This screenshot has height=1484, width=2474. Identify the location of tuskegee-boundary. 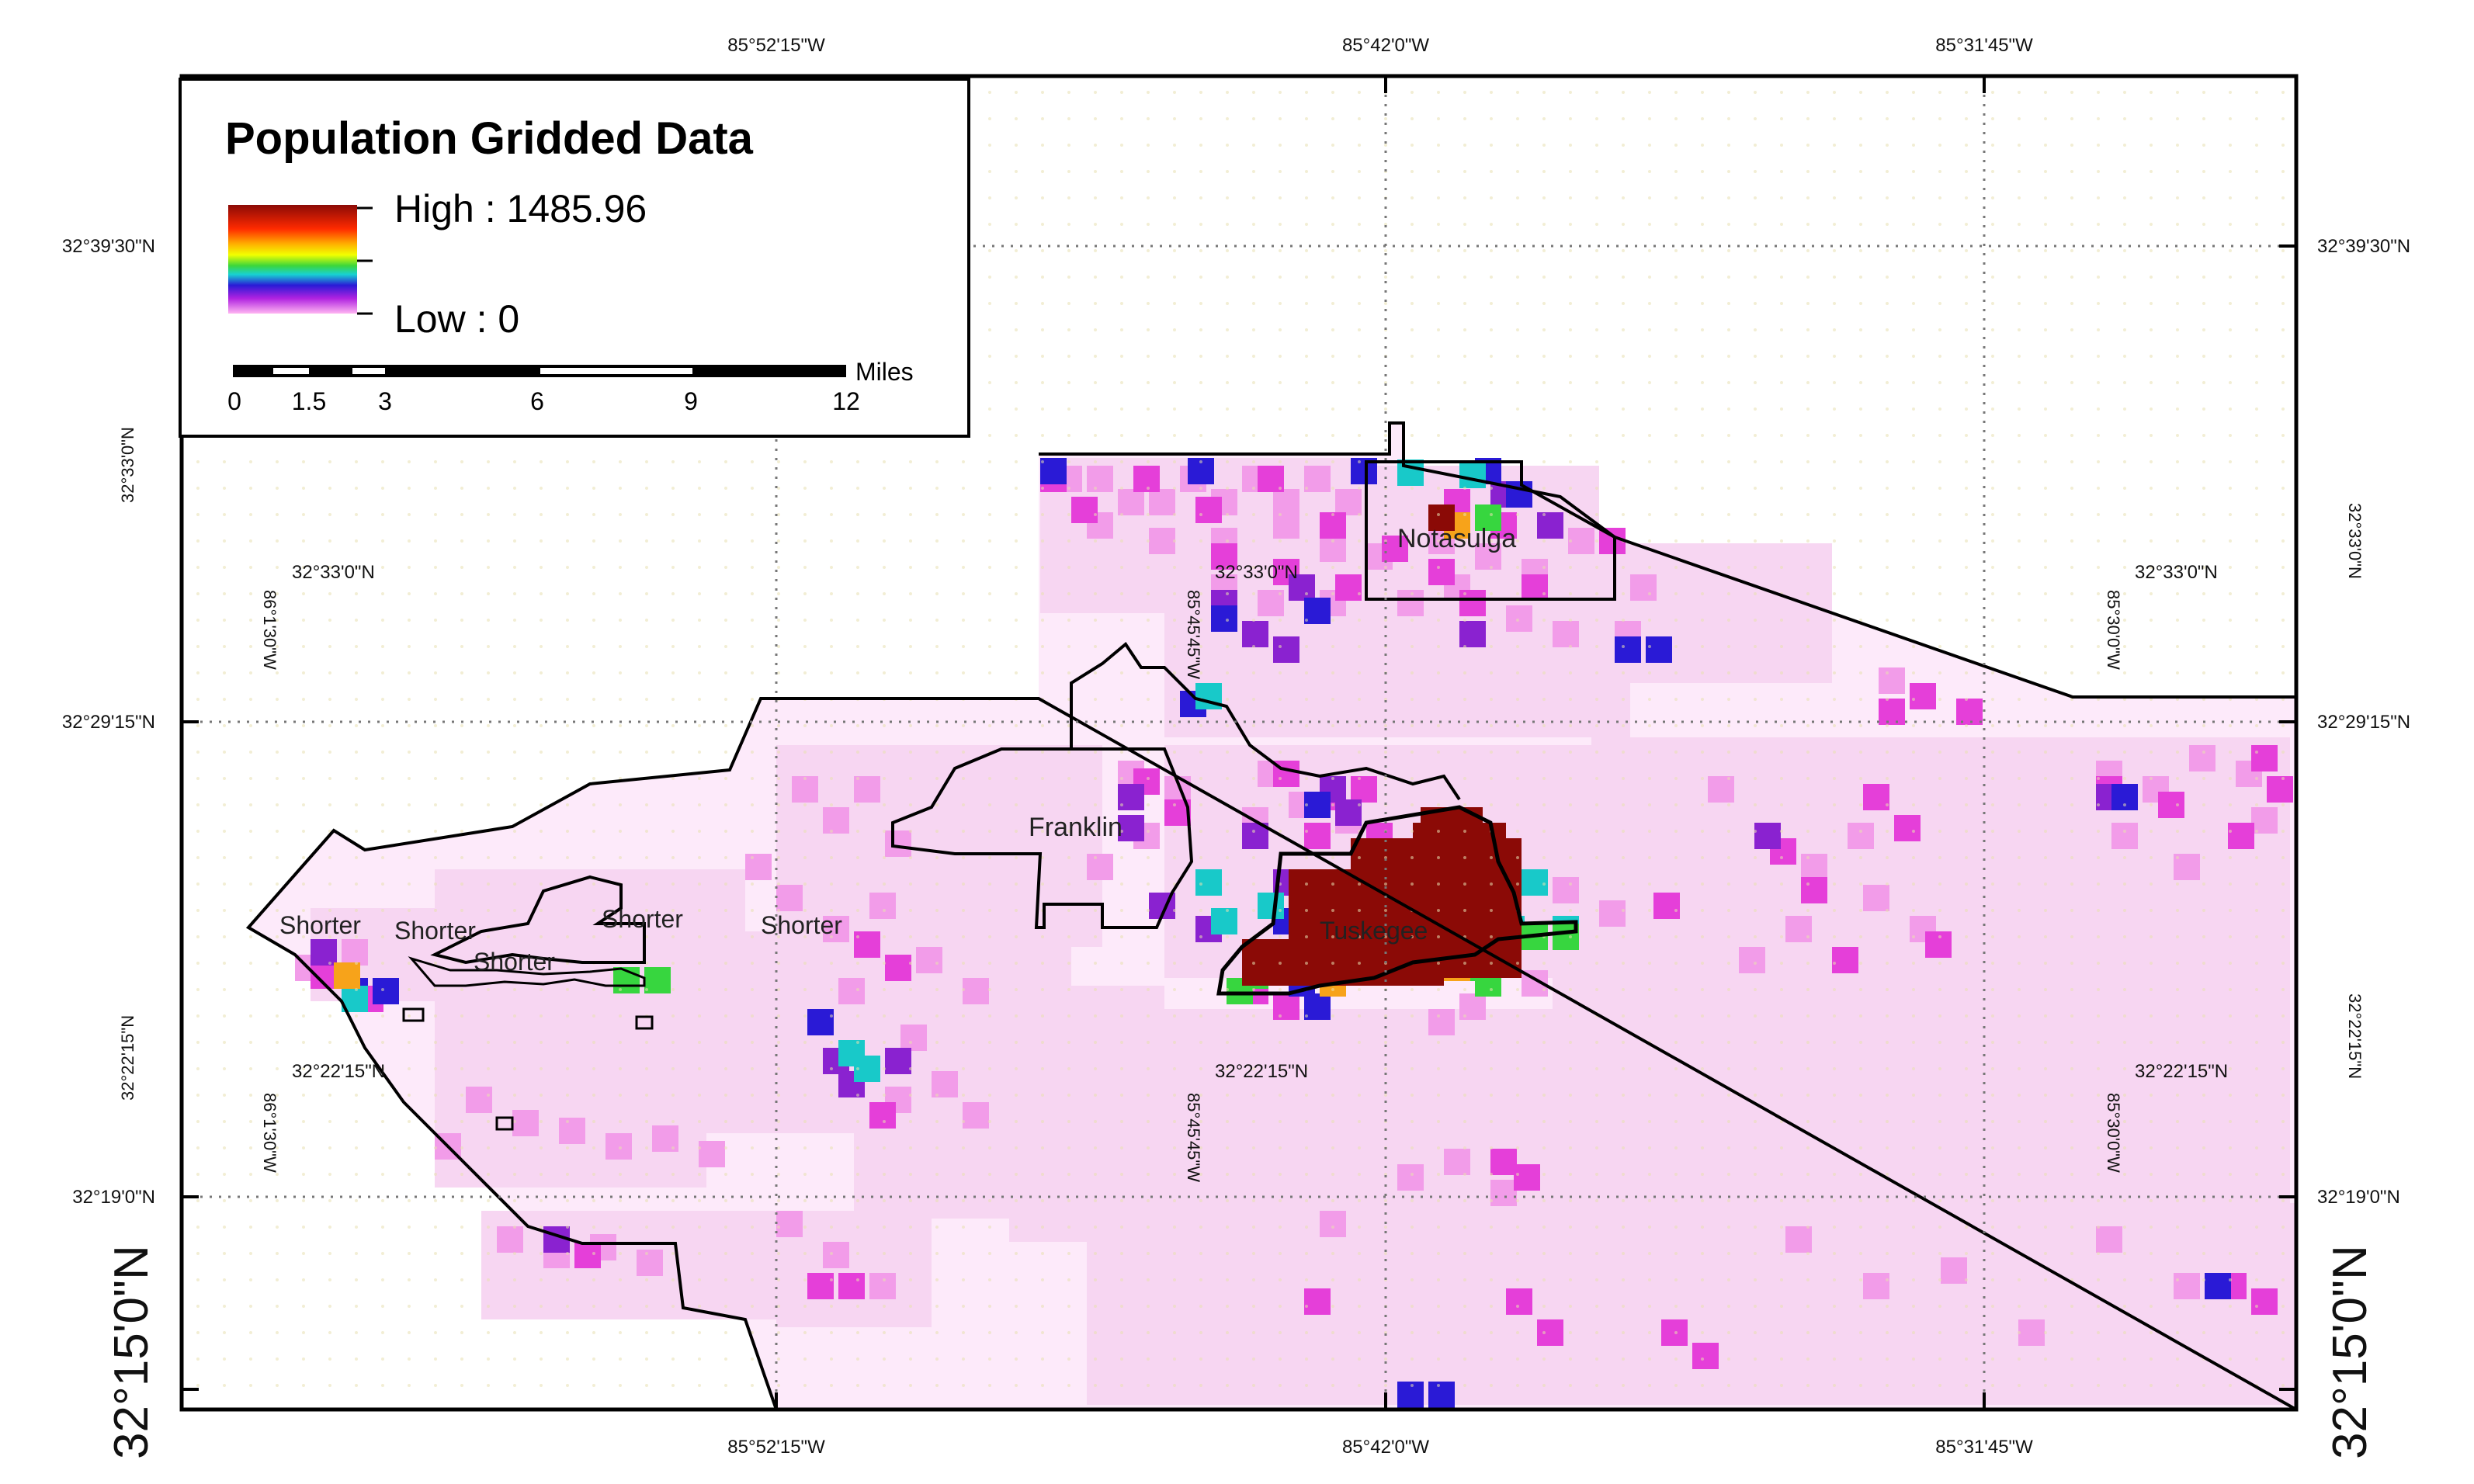
(1397, 901).